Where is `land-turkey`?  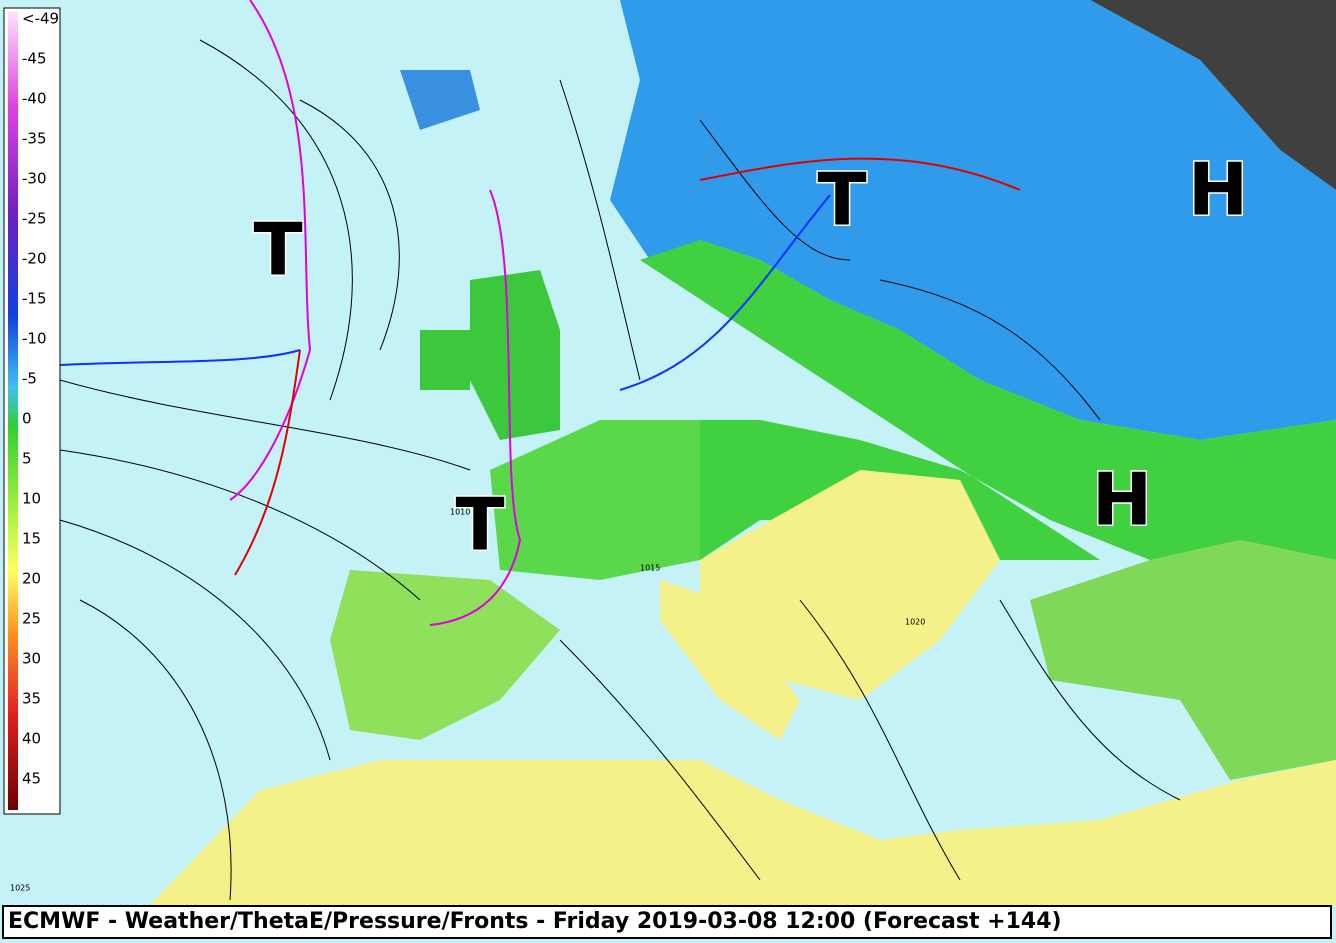 land-turkey is located at coordinates (1183, 660).